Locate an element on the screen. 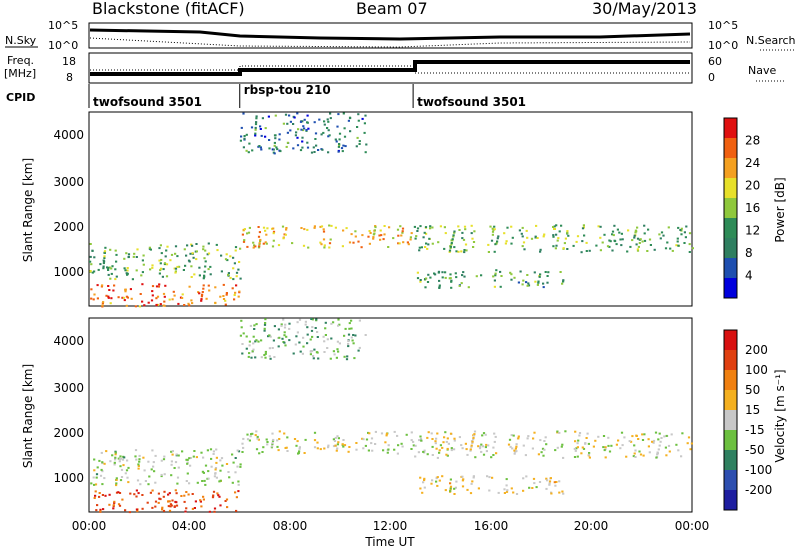  nsearch-label: N.Search is located at coordinates (771, 40).